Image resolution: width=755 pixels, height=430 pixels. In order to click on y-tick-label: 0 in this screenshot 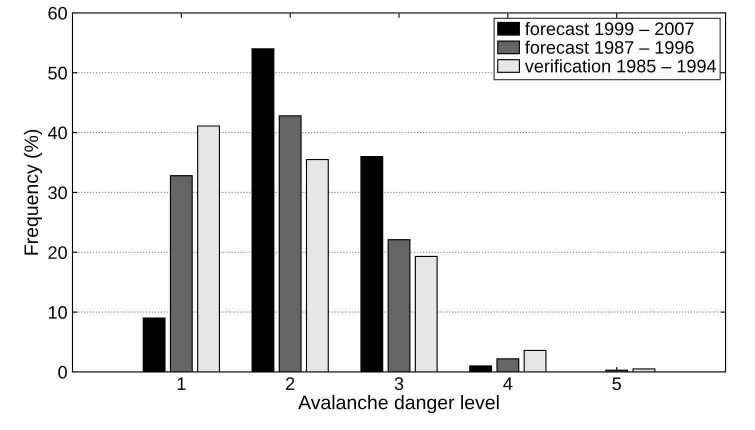, I will do `click(62, 372)`.